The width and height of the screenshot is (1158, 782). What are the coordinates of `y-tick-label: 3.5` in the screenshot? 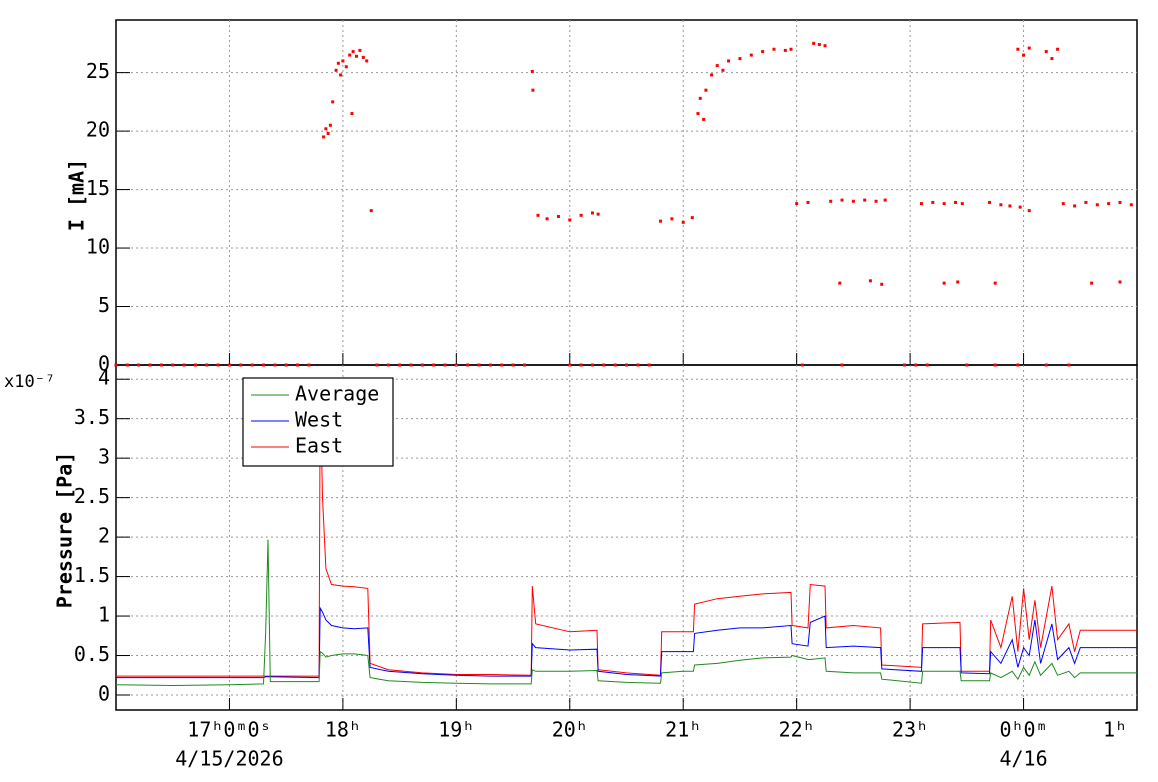 It's located at (92, 417).